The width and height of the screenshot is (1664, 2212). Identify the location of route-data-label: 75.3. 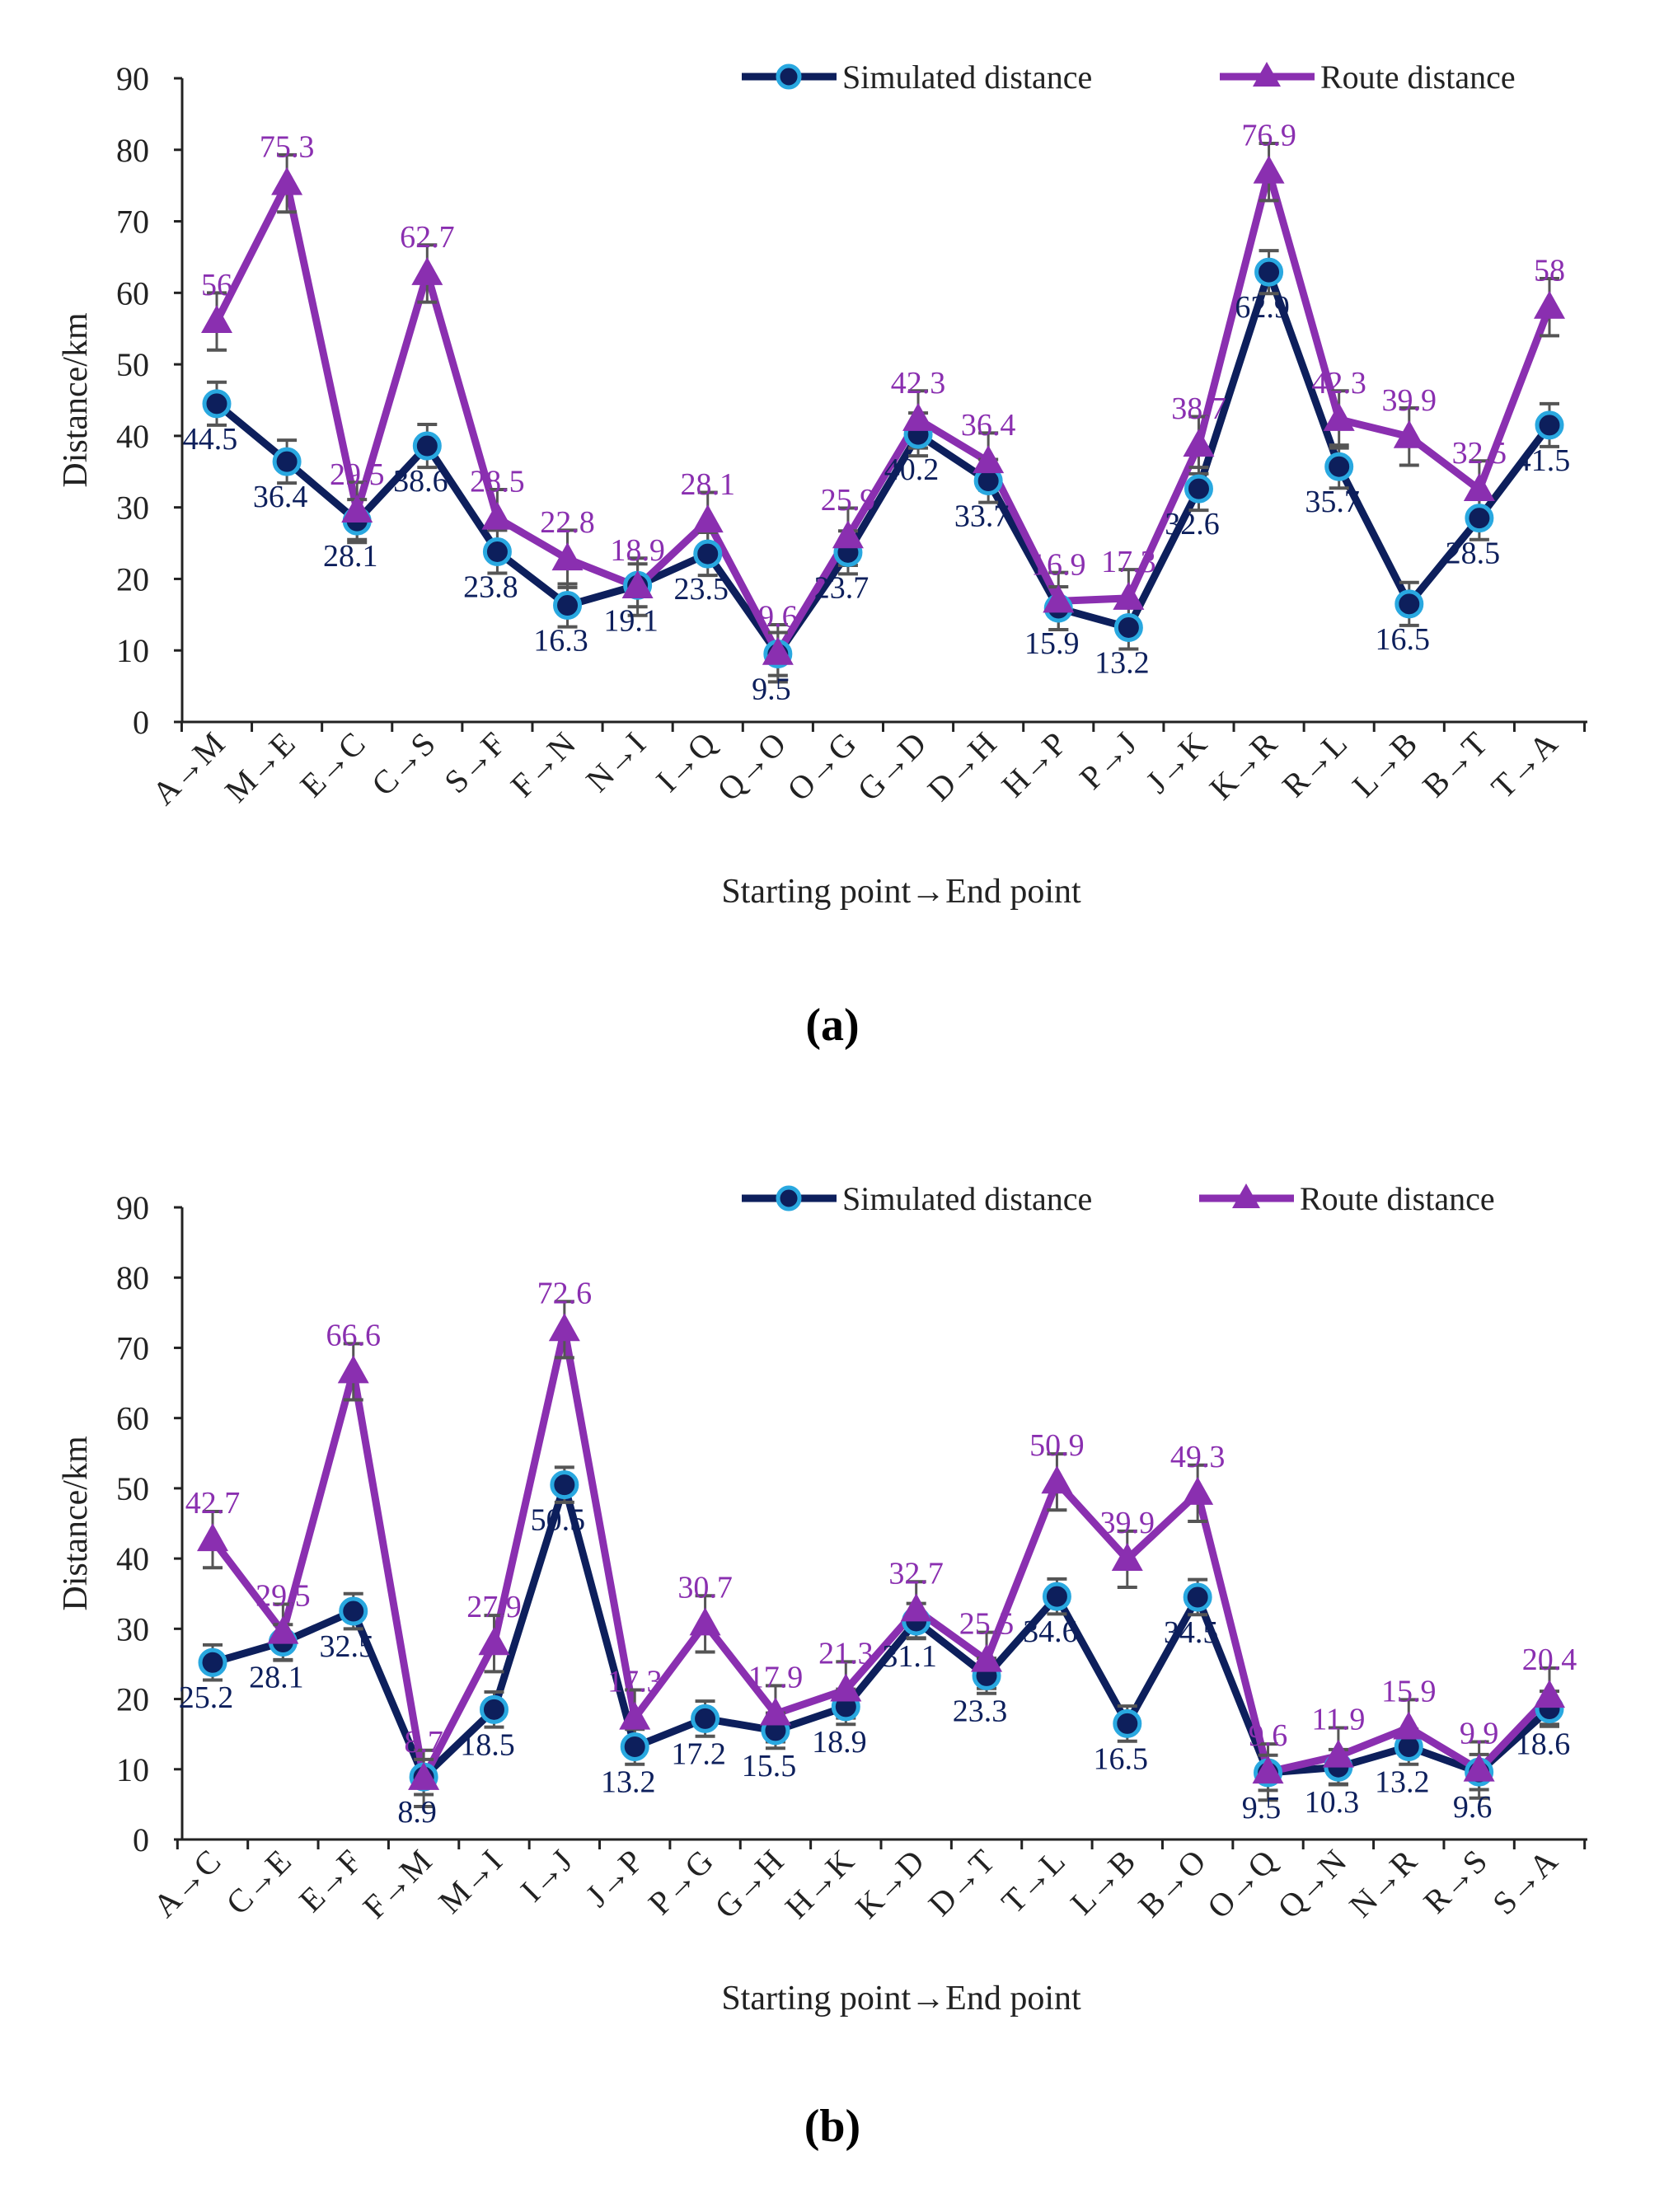
(287, 147).